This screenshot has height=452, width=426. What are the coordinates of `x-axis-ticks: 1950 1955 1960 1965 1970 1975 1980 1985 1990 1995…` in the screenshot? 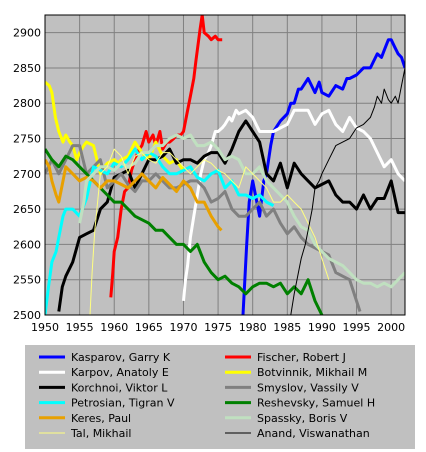 It's located at (218, 327).